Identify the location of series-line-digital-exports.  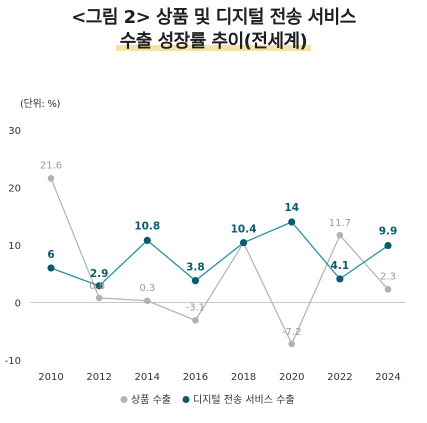
(219, 254).